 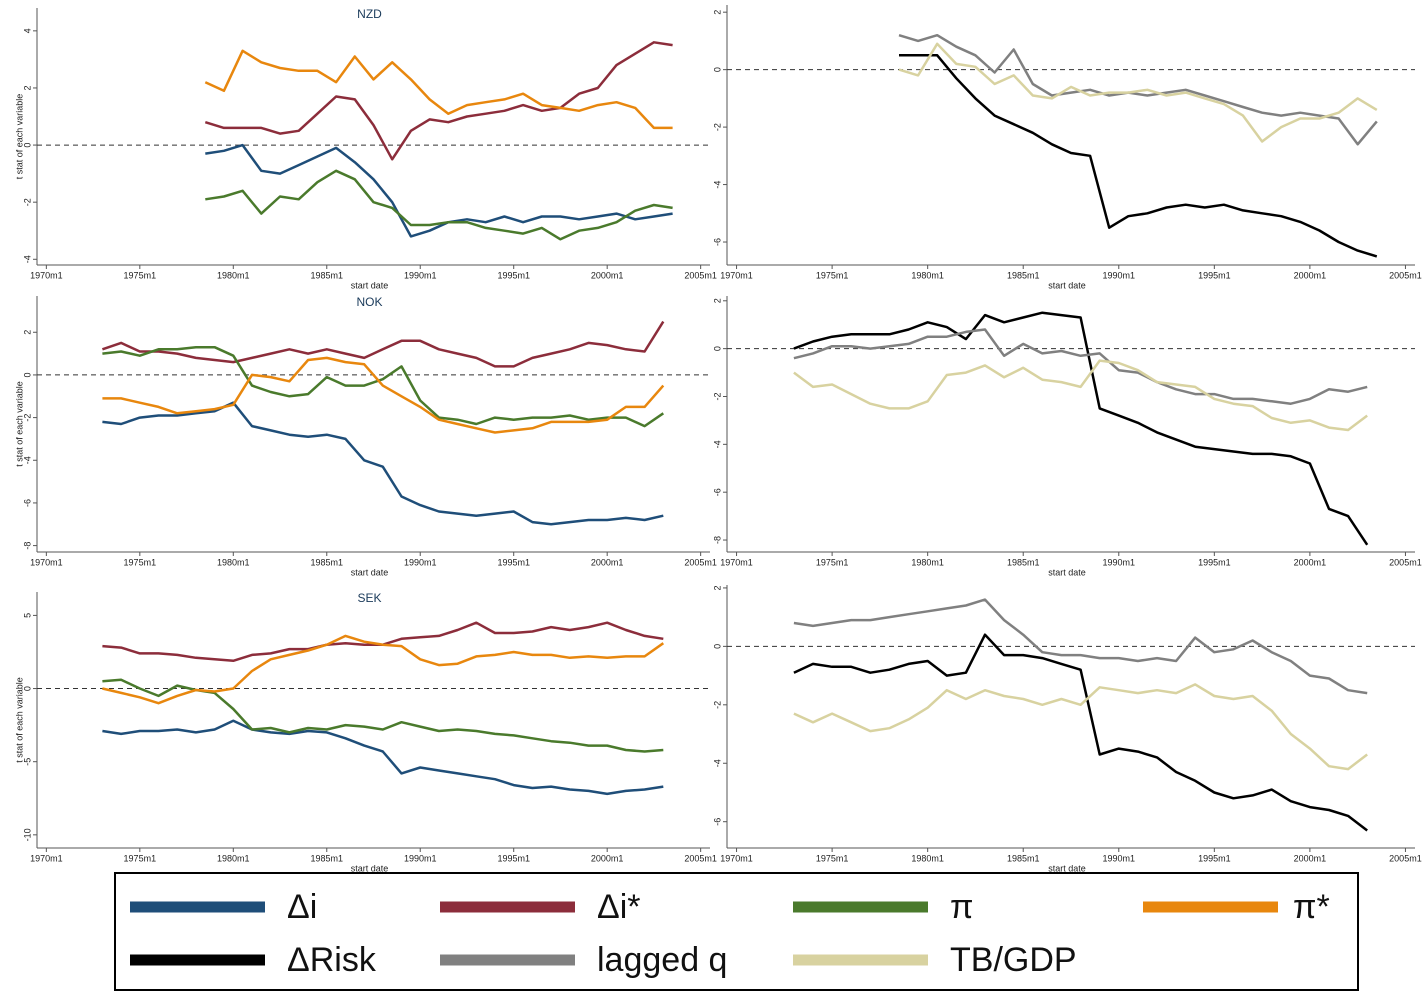 I want to click on panel-title: NZD, so click(x=369, y=14).